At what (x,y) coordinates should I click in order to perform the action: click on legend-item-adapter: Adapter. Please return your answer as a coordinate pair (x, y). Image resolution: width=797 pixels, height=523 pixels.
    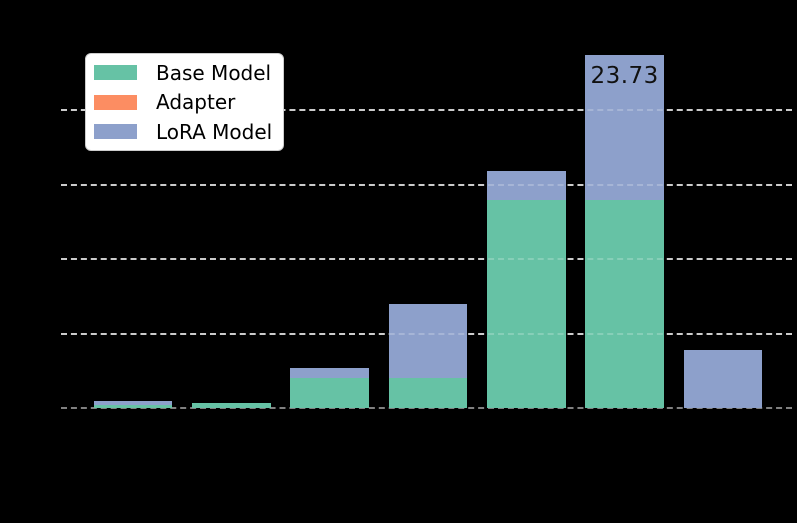
    Looking at the image, I should click on (184, 102).